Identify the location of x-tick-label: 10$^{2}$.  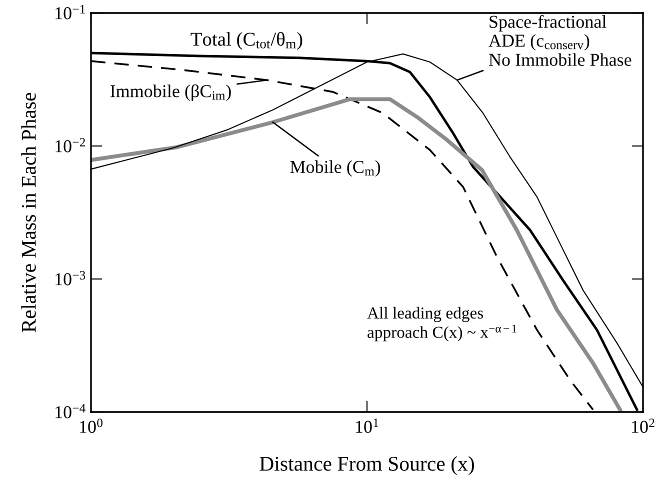
(643, 425).